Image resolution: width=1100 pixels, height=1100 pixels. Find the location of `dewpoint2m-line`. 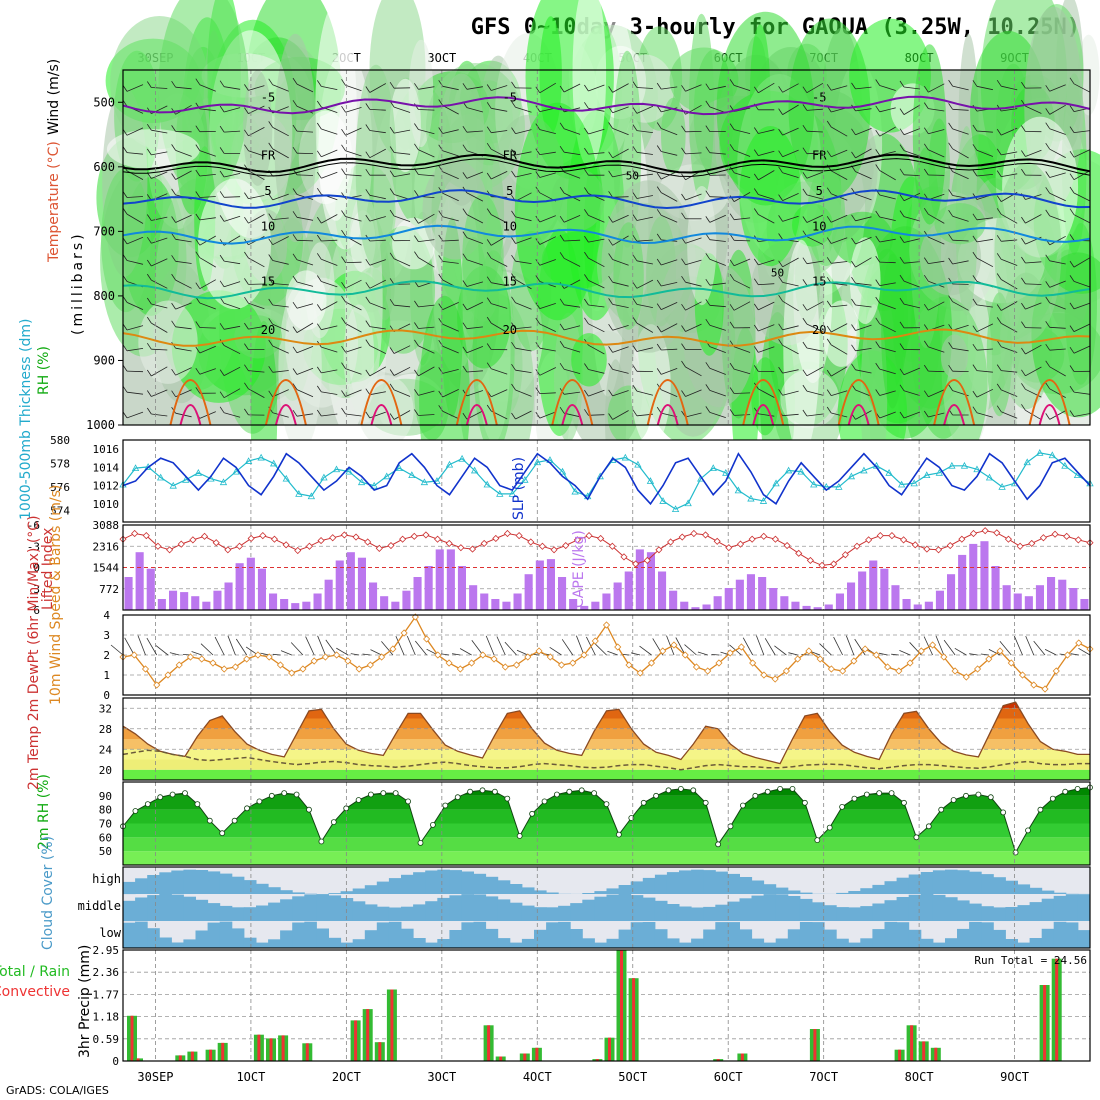

dewpoint2m-line is located at coordinates (606, 760).